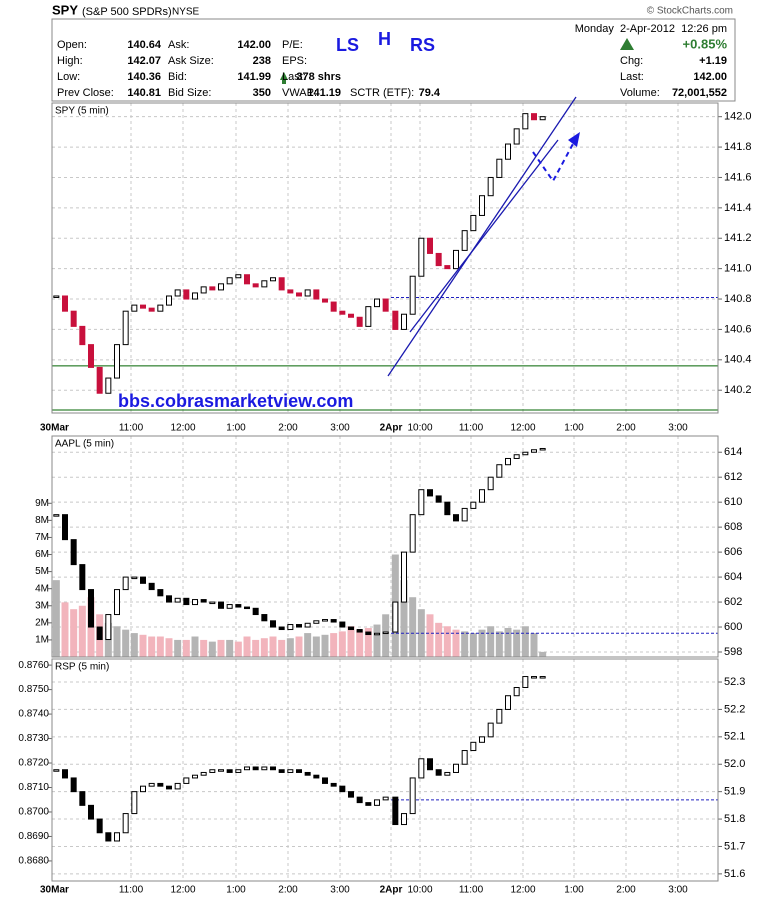 This screenshot has height=906, width=780. I want to click on quote-value: 140.81, so click(144, 93).